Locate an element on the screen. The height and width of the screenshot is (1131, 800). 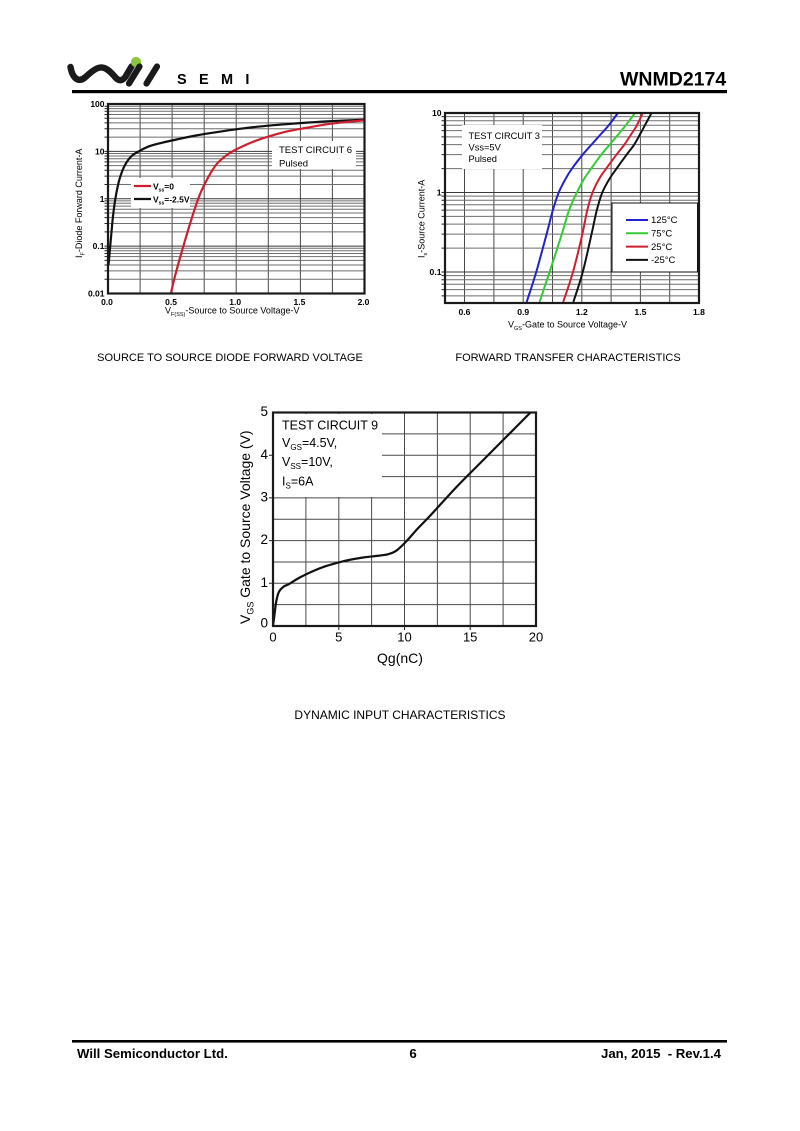
svg-text: 125°C is located at coordinates (664, 220).